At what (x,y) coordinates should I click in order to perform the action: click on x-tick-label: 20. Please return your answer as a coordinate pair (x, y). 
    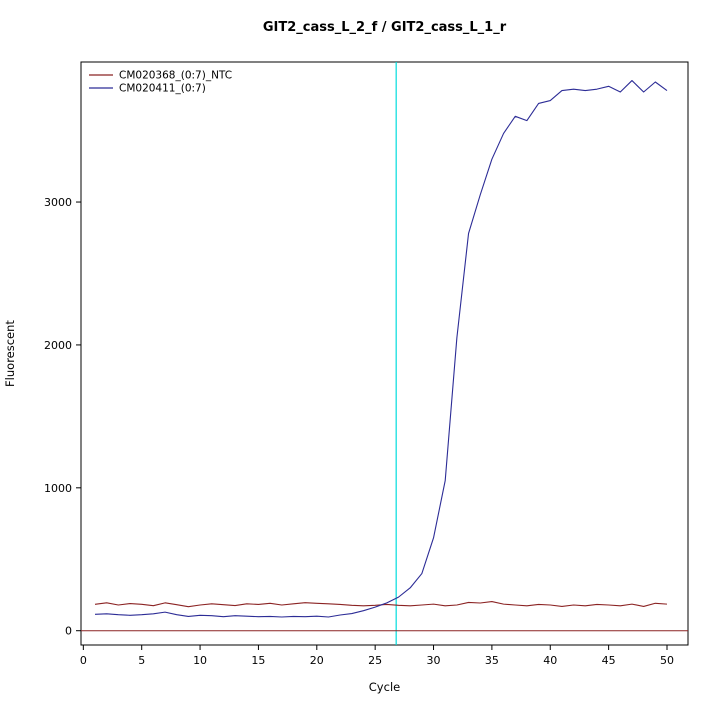
    Looking at the image, I should click on (317, 660).